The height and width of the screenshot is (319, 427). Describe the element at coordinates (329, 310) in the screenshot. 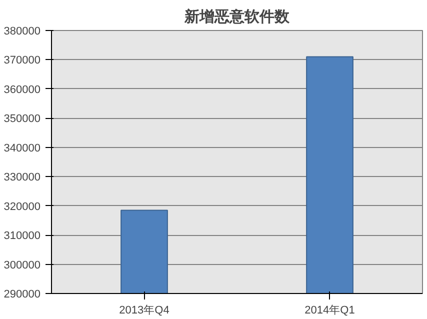

I see `x-tick-label: 2014年Q1` at that location.